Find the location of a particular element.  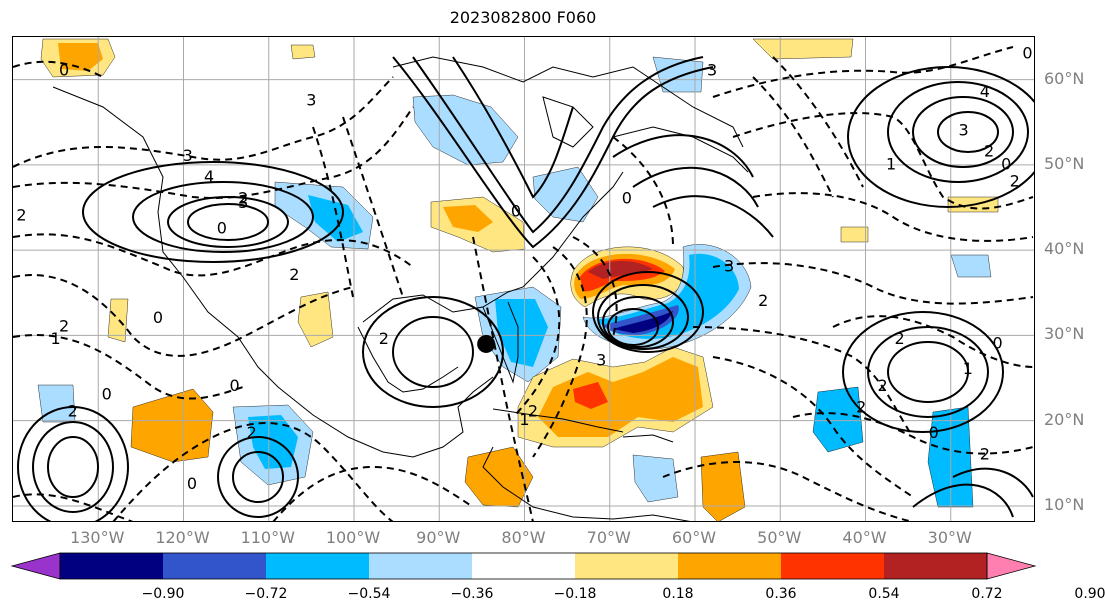

longitude-label: 70°W is located at coordinates (608, 537).